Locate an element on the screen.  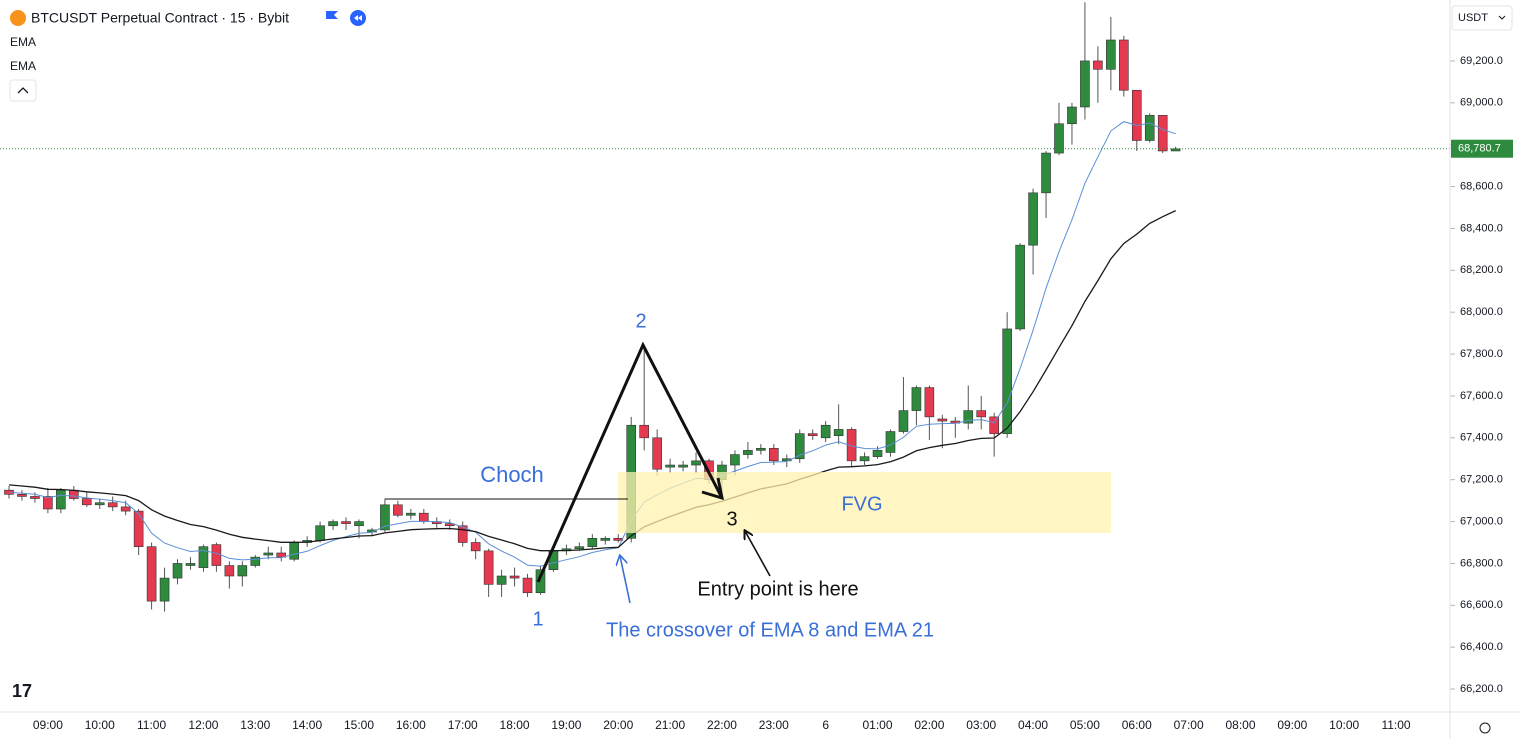
fvg-zone is located at coordinates (864, 502).